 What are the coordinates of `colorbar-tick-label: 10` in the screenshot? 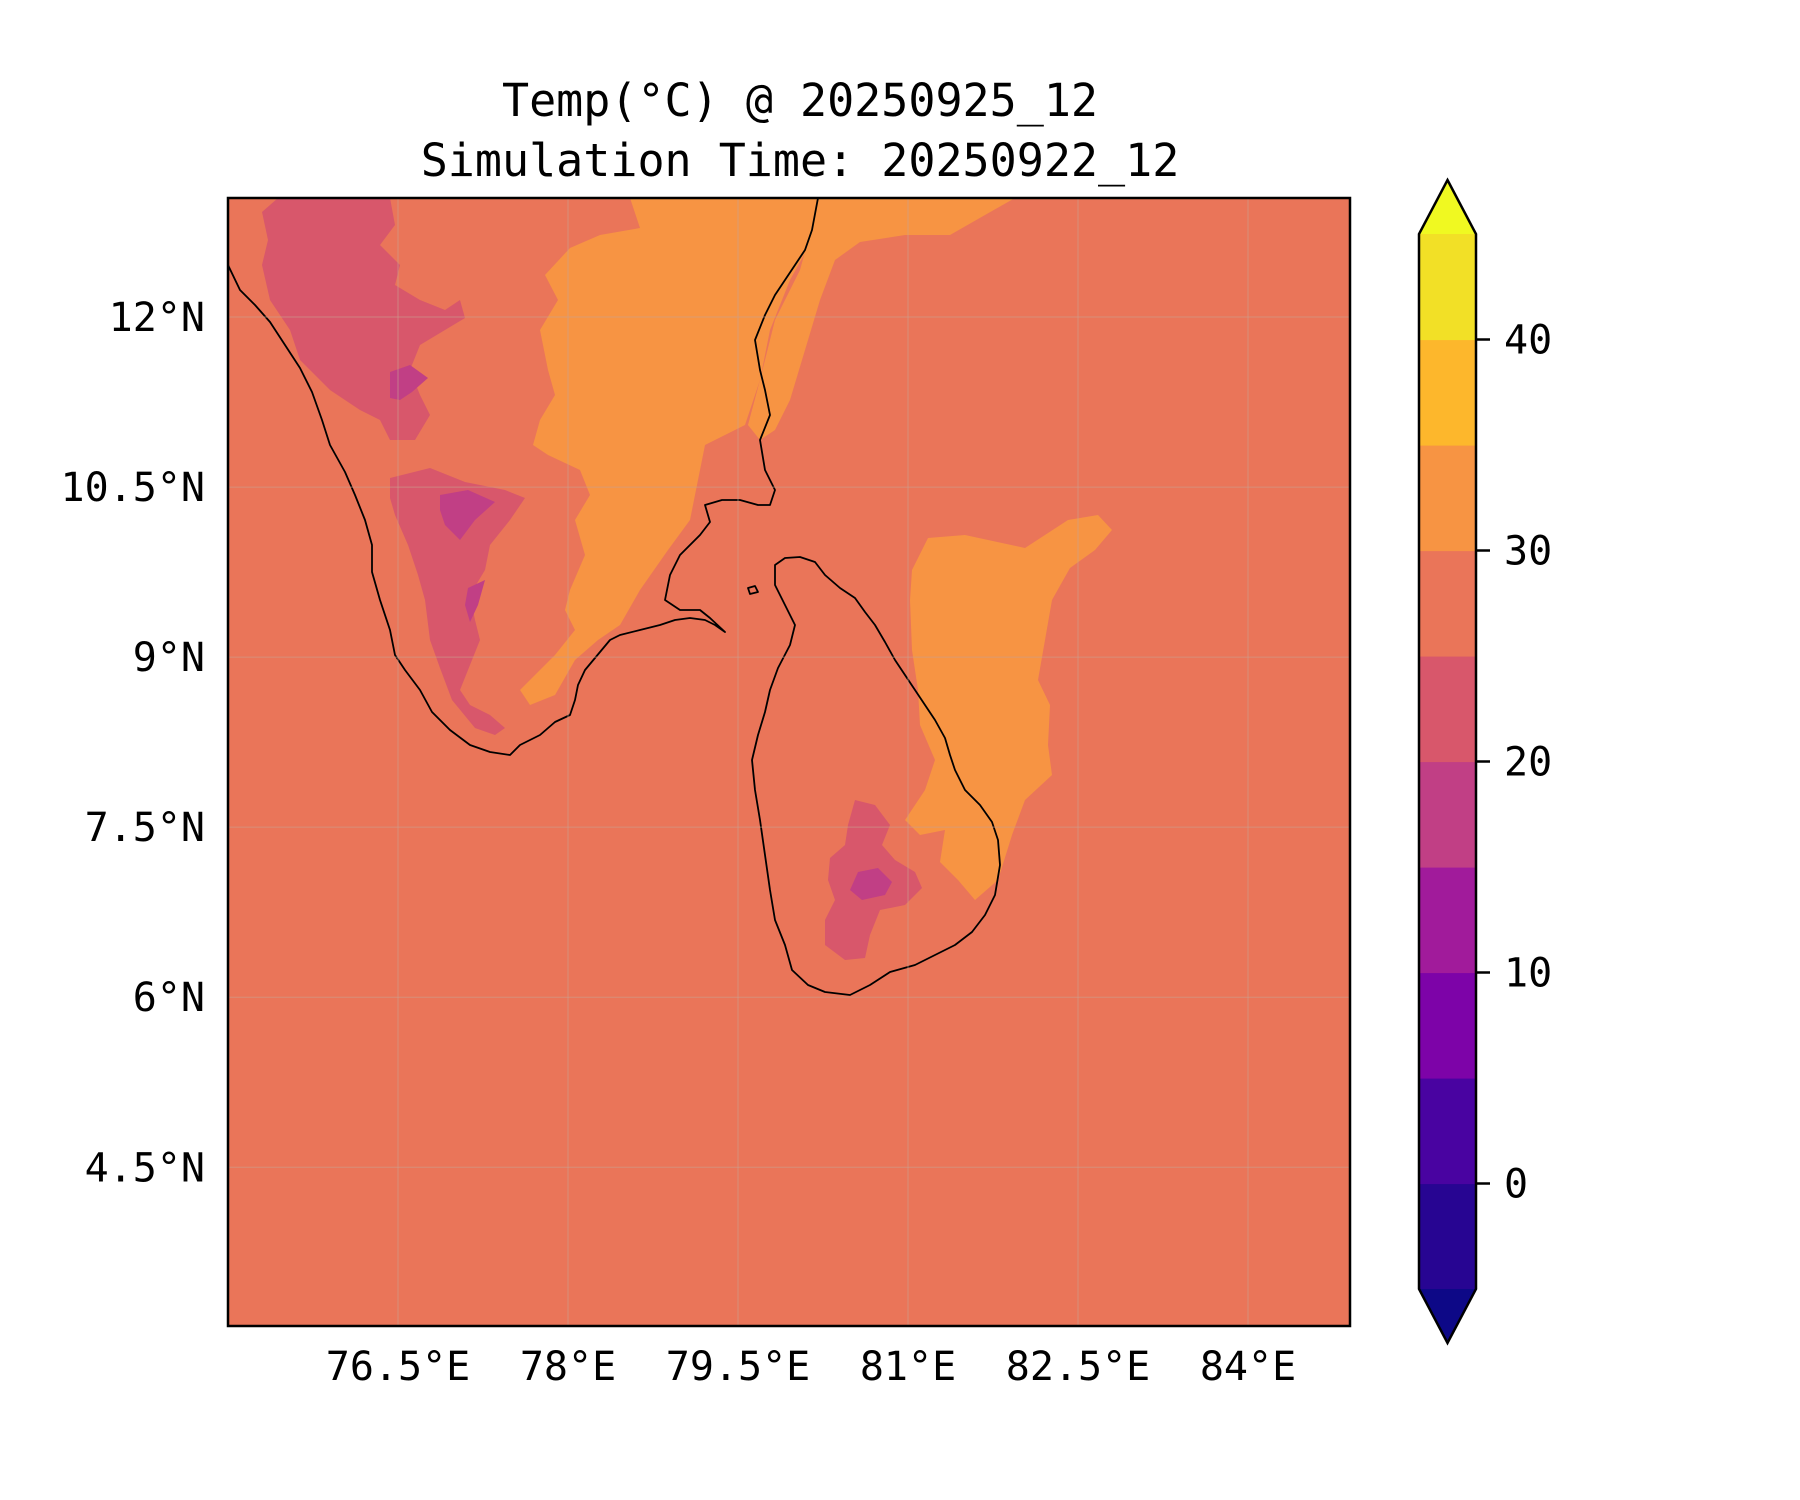 It's located at (1528, 974).